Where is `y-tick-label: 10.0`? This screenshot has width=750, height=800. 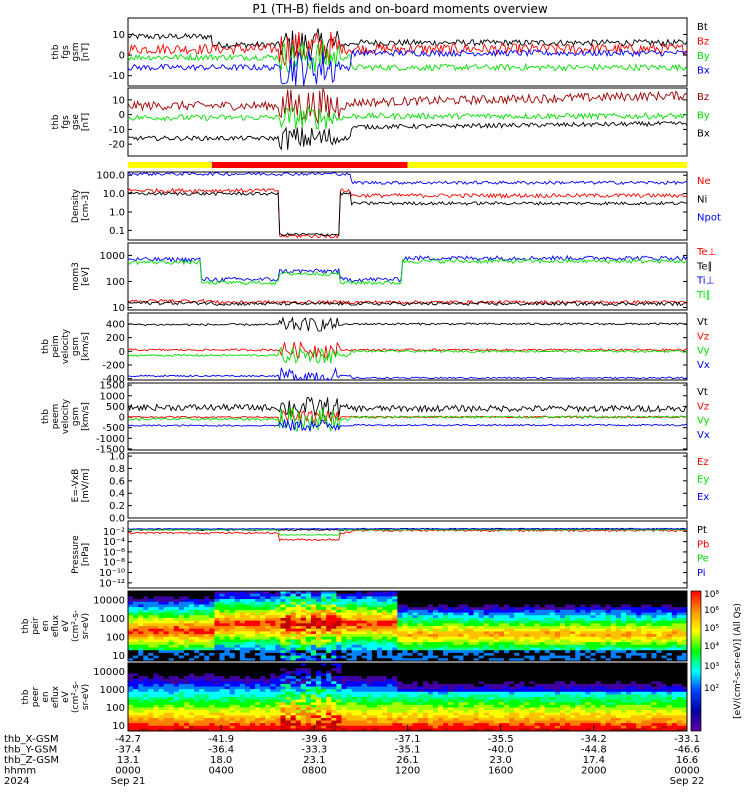 y-tick-label: 10.0 is located at coordinates (114, 194).